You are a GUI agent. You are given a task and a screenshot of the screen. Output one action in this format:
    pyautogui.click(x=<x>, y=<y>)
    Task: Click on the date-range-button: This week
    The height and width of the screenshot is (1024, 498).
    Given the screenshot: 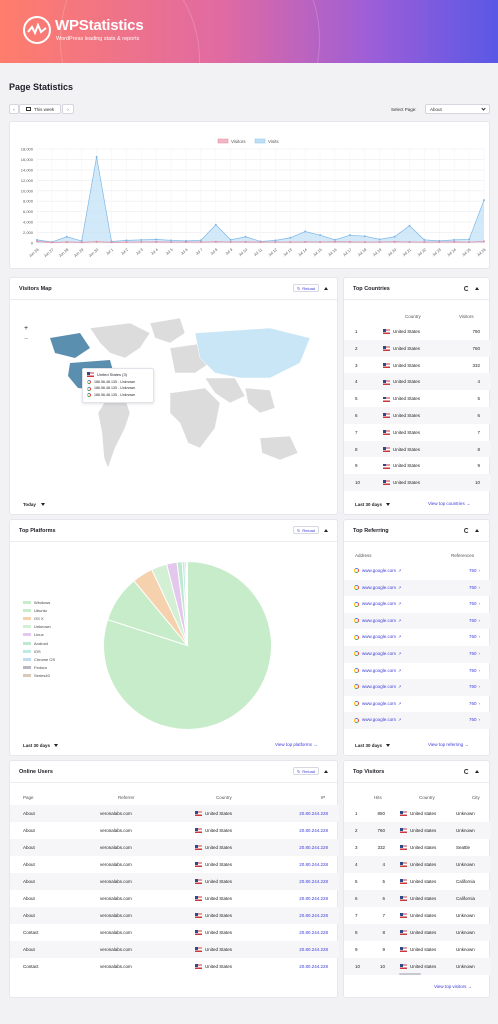 What is the action you would take?
    pyautogui.click(x=40, y=109)
    